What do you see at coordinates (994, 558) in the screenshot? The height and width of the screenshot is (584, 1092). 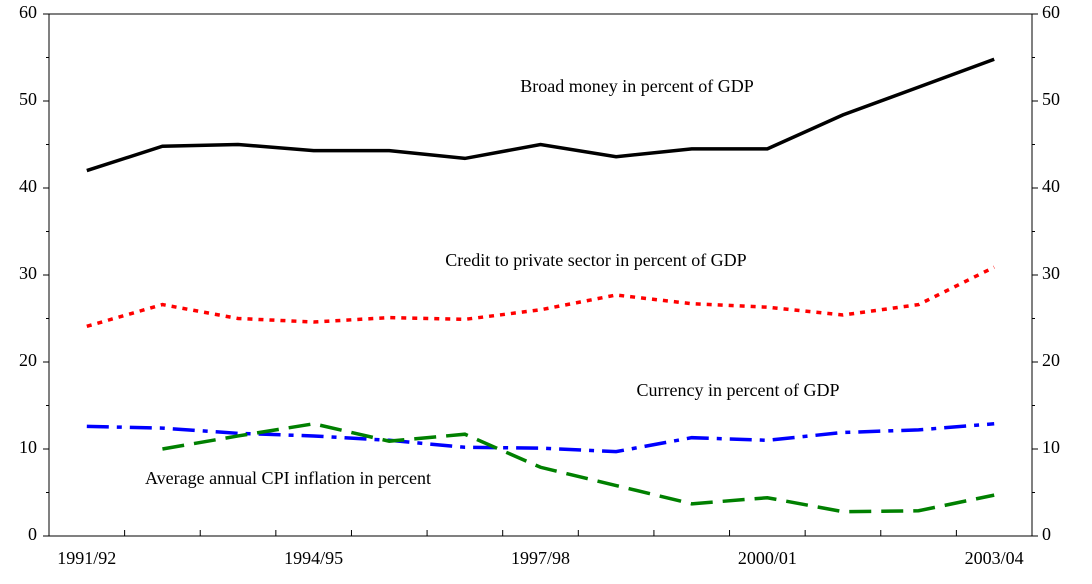 I see `x-tick-label: 2003/04` at bounding box center [994, 558].